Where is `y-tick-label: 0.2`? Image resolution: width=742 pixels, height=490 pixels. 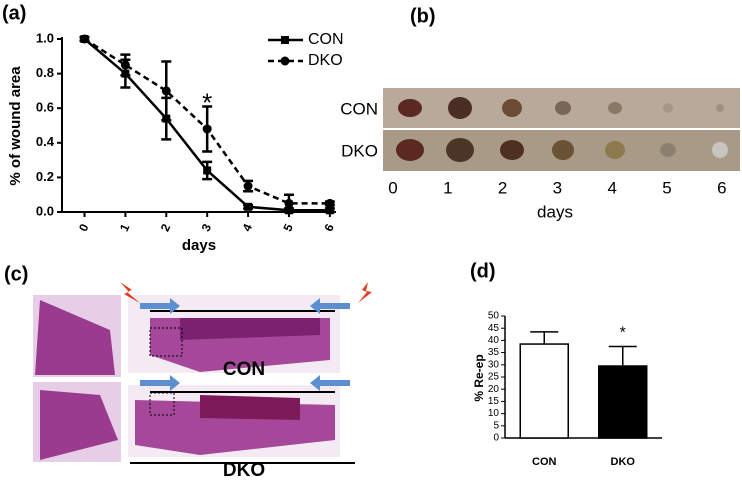
y-tick-label: 0.2 is located at coordinates (45, 176).